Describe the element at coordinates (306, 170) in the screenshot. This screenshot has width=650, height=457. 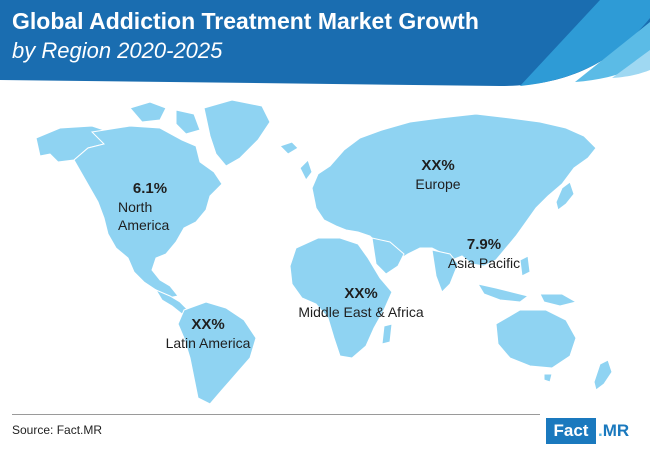
I see `uk-landmass` at that location.